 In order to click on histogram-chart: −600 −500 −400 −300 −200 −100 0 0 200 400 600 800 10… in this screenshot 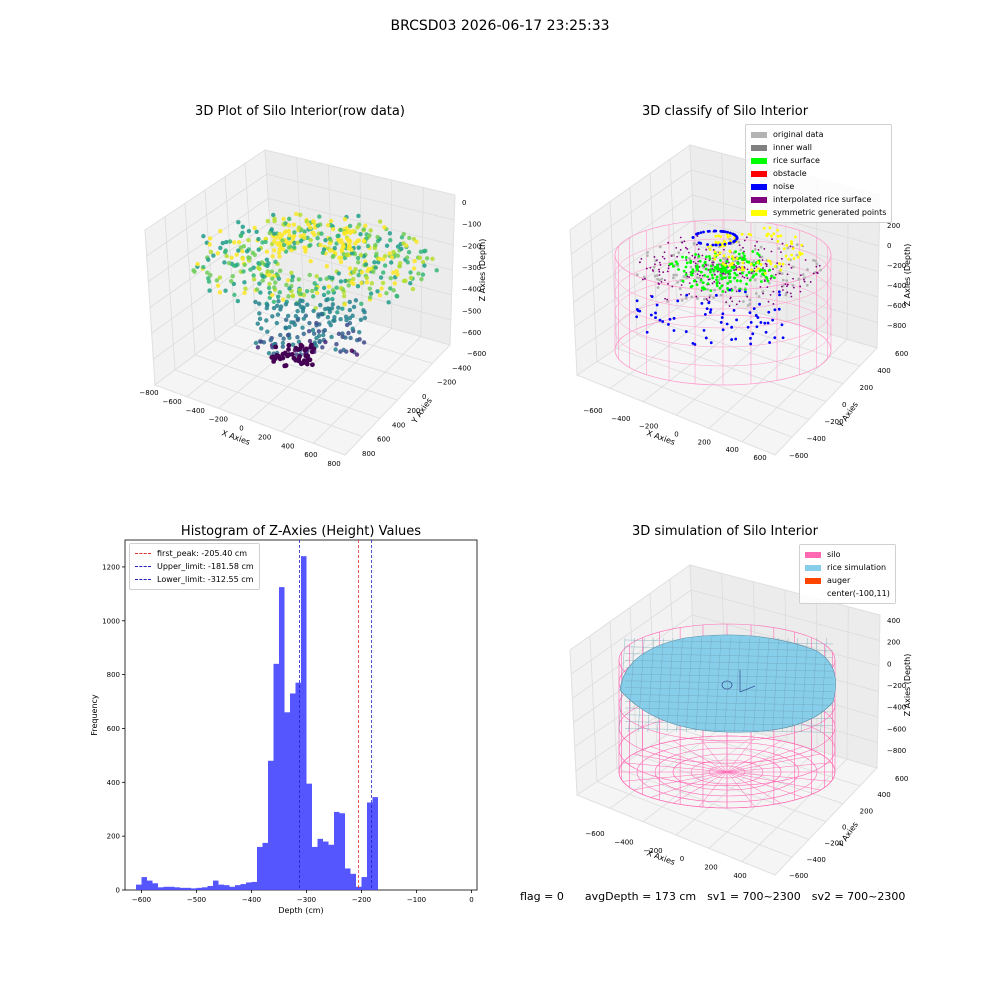, I will do `click(284, 727)`.